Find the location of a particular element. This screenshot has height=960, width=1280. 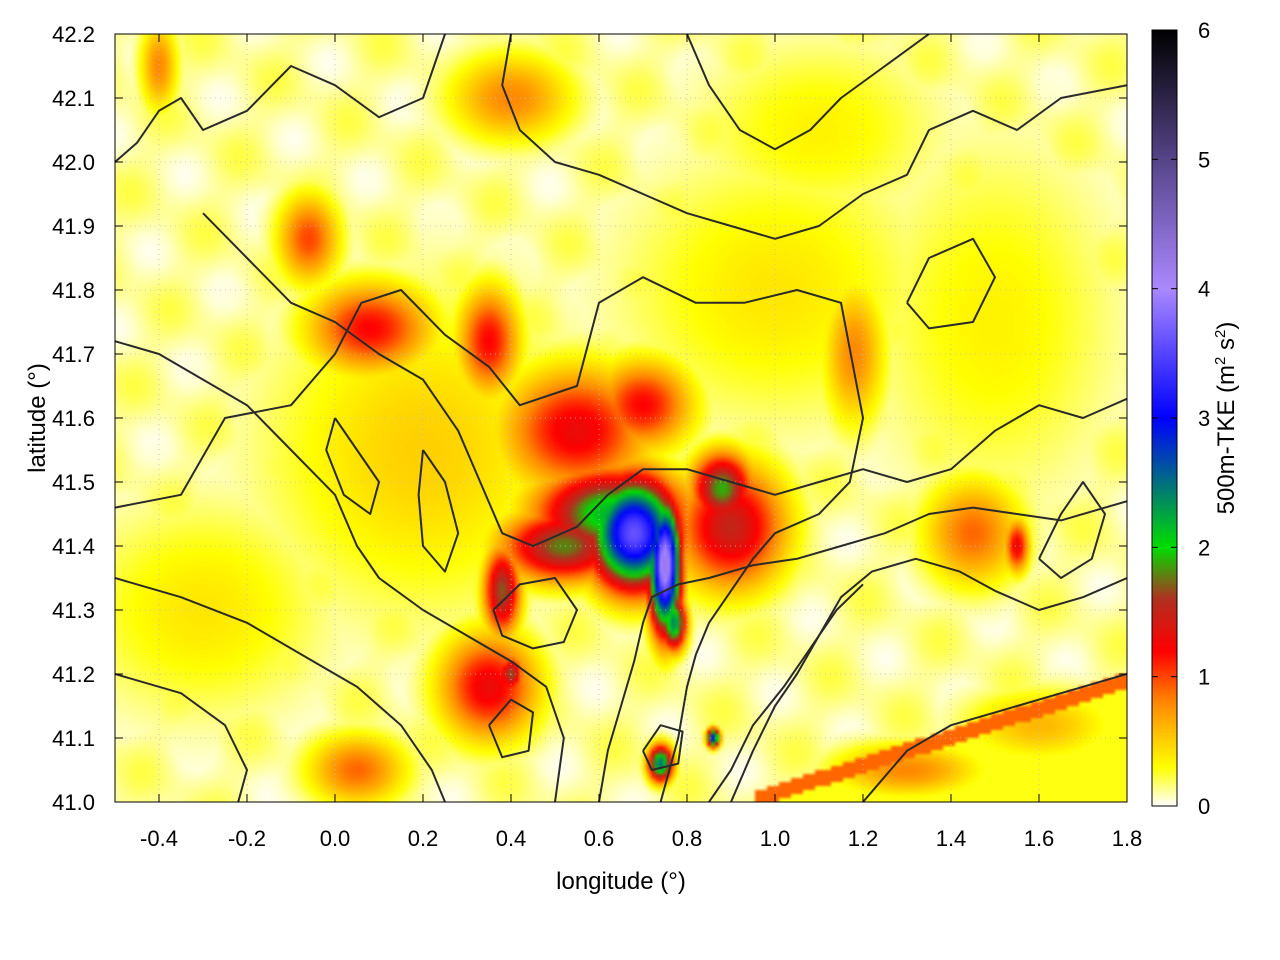

y-tick-label: 41.8 is located at coordinates (73, 290).